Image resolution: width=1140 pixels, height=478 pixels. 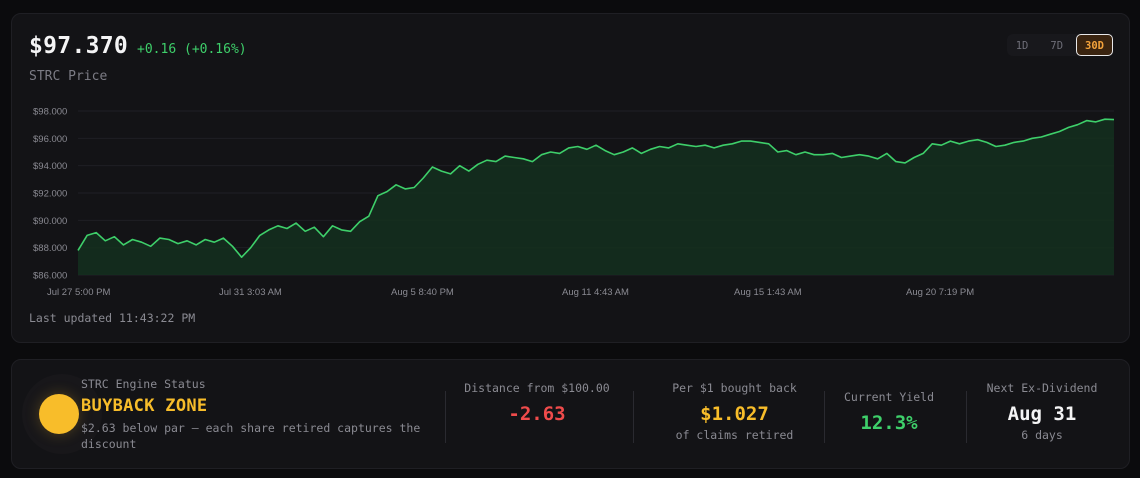 I want to click on metric-value: $1.027, so click(x=734, y=414).